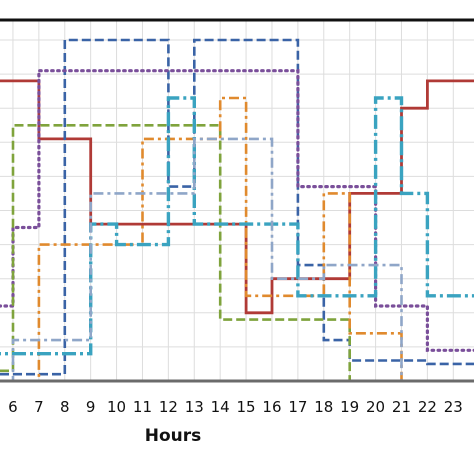 This screenshot has width=474, height=474. I want to click on x-tick-label: 12, so click(168, 407).